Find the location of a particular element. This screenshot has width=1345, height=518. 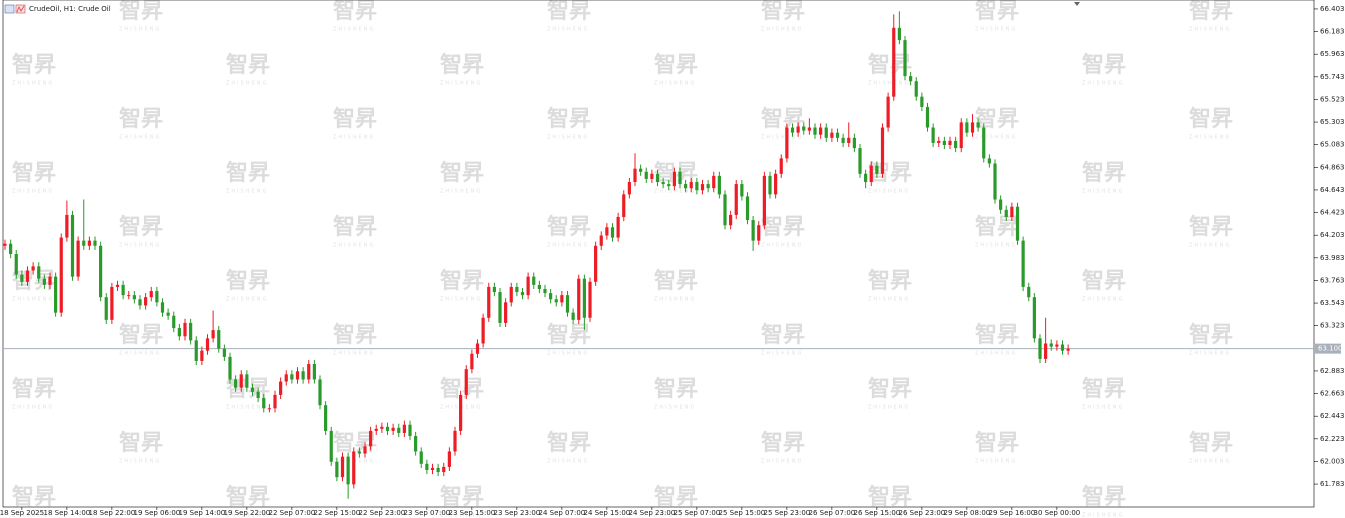

last-price-box is located at coordinates (1328, 348).